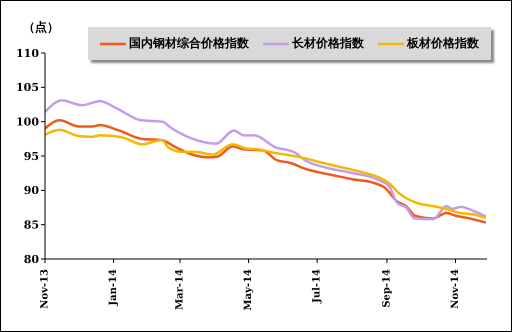  What do you see at coordinates (27, 87) in the screenshot?
I see `y-tick-label: 105` at bounding box center [27, 87].